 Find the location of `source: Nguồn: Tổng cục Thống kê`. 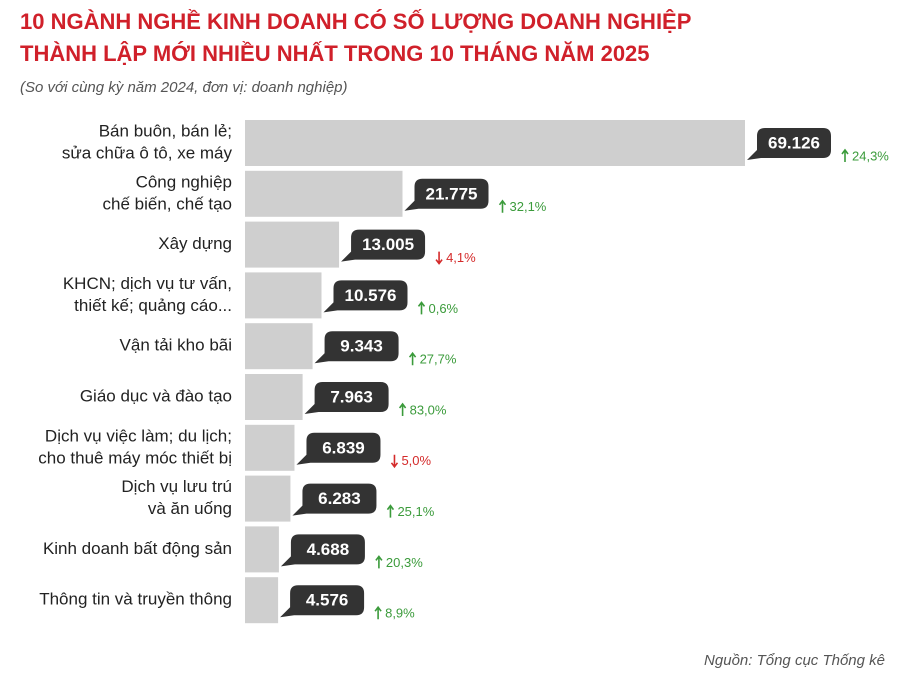

source: Nguồn: Tổng cục Thống kê is located at coordinates (794, 660).